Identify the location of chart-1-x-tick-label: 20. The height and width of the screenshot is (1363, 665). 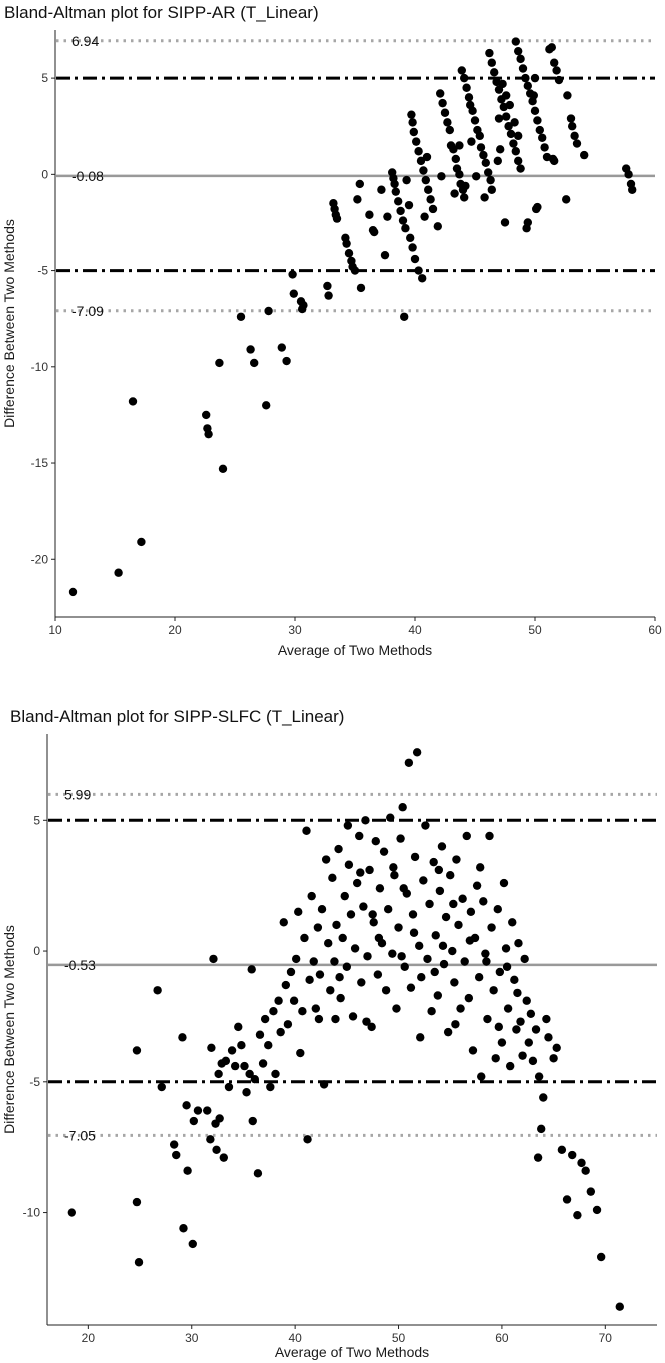
(175, 630).